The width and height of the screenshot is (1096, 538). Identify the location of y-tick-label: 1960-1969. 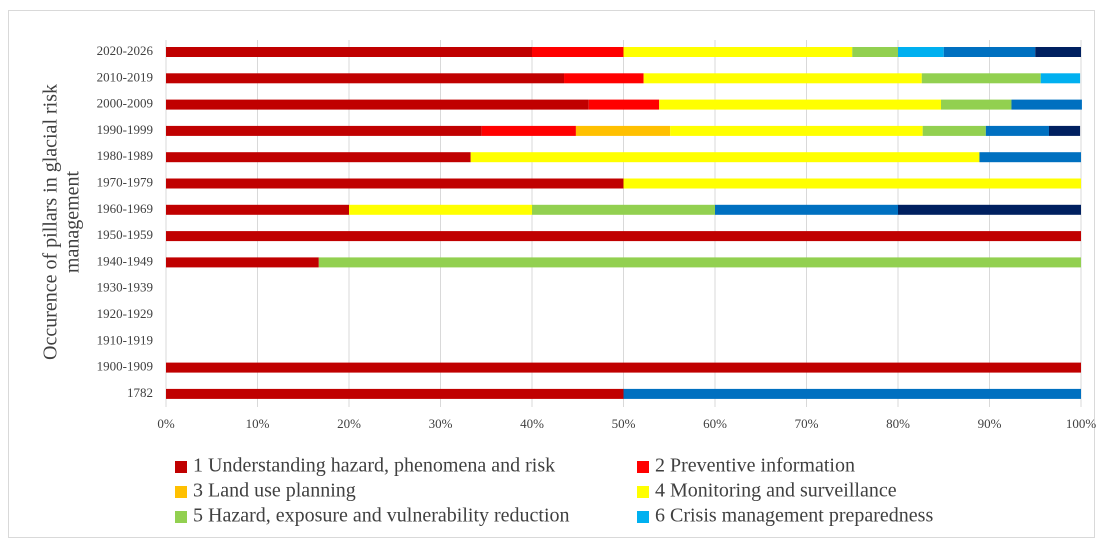
(125, 208).